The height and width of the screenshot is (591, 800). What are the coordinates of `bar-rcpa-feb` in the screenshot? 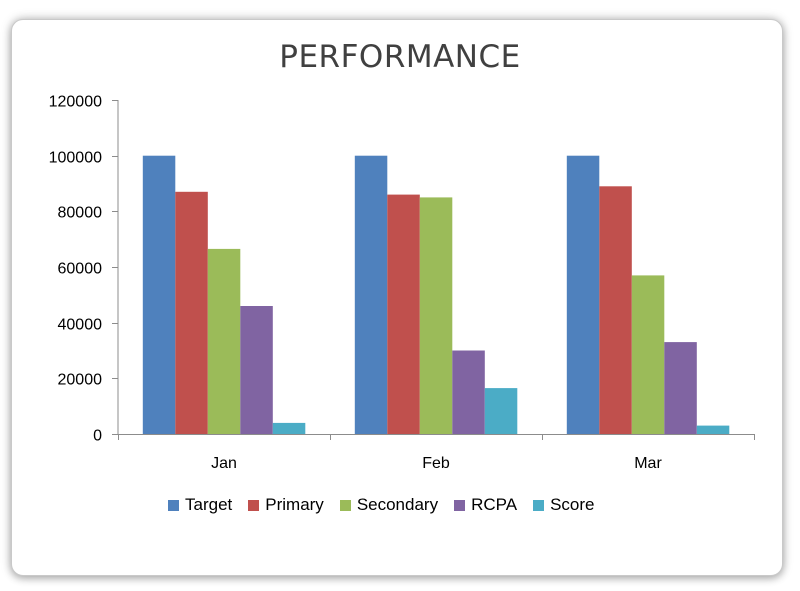 It's located at (468, 392).